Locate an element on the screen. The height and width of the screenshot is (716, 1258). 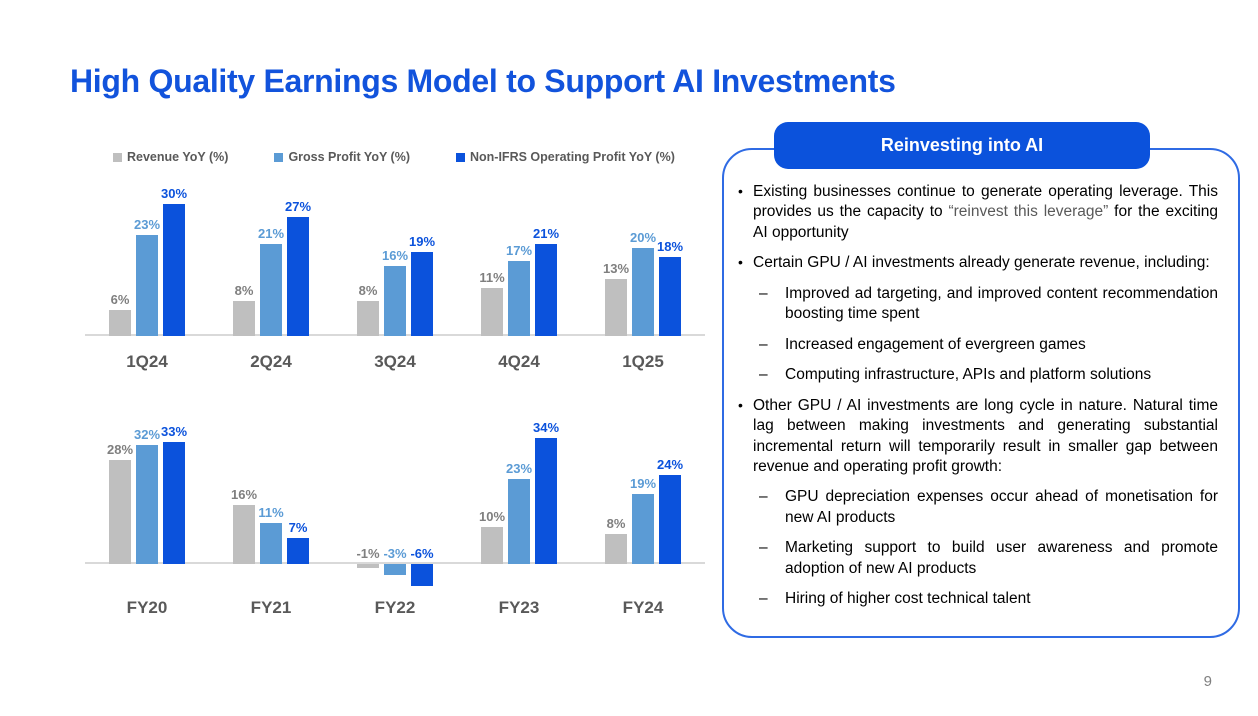
bar-value-label: 13% is located at coordinates (616, 268).